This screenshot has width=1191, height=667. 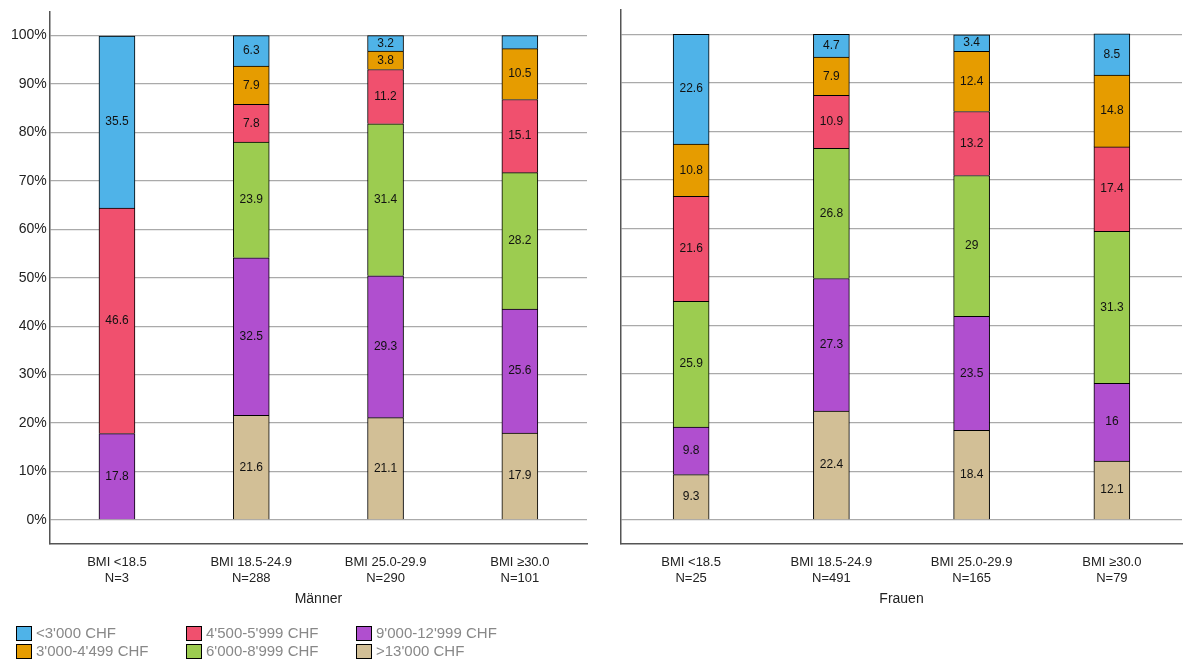 What do you see at coordinates (251, 569) in the screenshot?
I see `x-tick-label: BMI 18.5-24.9 N=288` at bounding box center [251, 569].